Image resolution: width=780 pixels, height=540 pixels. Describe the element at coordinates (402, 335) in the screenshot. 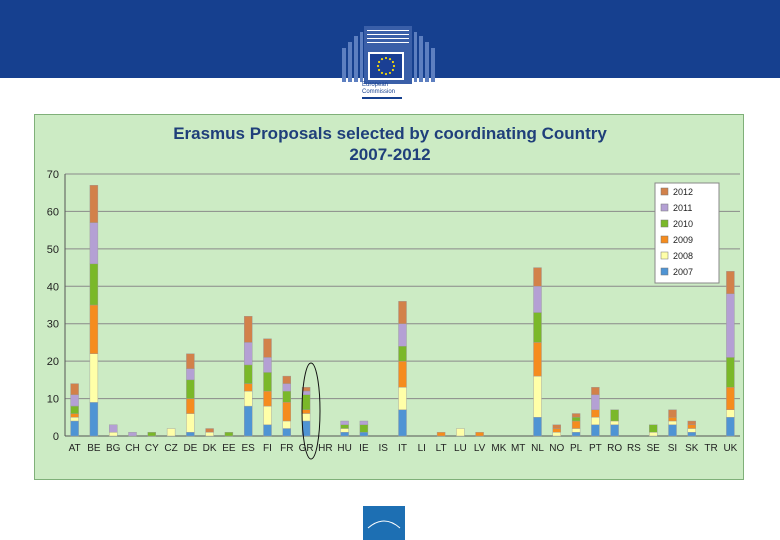

I see `bar-segment-IT-2011` at that location.